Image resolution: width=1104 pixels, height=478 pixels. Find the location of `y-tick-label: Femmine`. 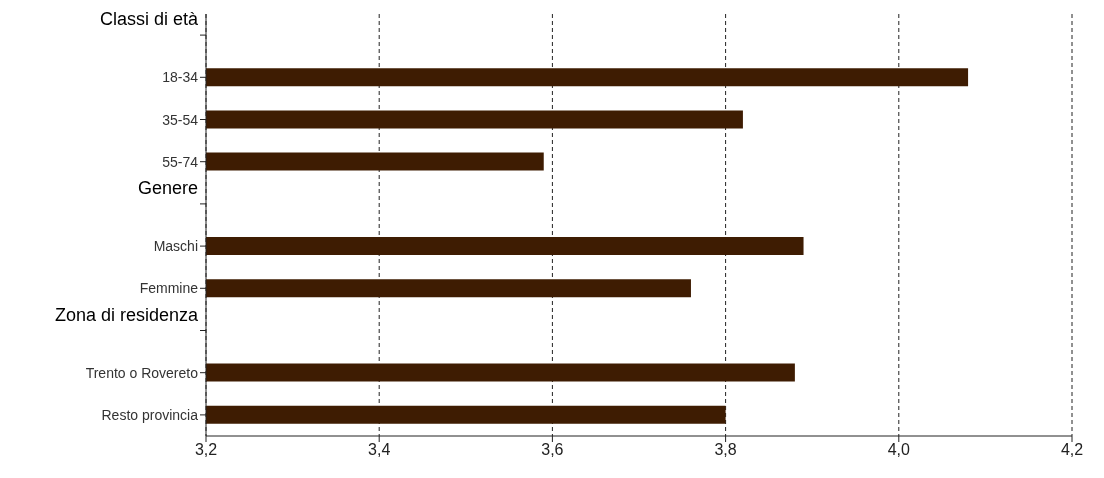

y-tick-label: Femmine is located at coordinates (169, 288).